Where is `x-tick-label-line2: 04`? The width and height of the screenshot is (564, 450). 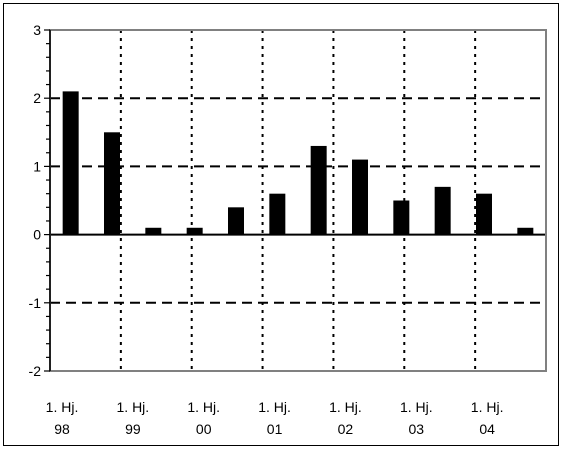 x-tick-label-line2: 04 is located at coordinates (487, 429).